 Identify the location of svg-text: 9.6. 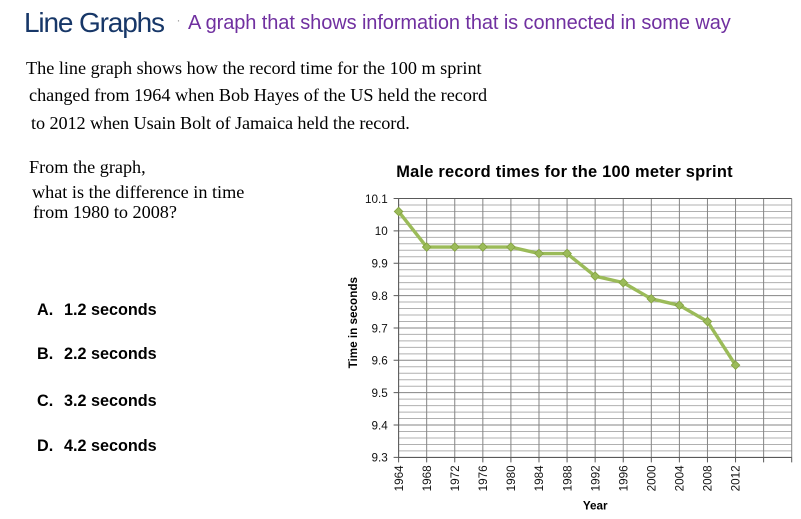
(380, 361).